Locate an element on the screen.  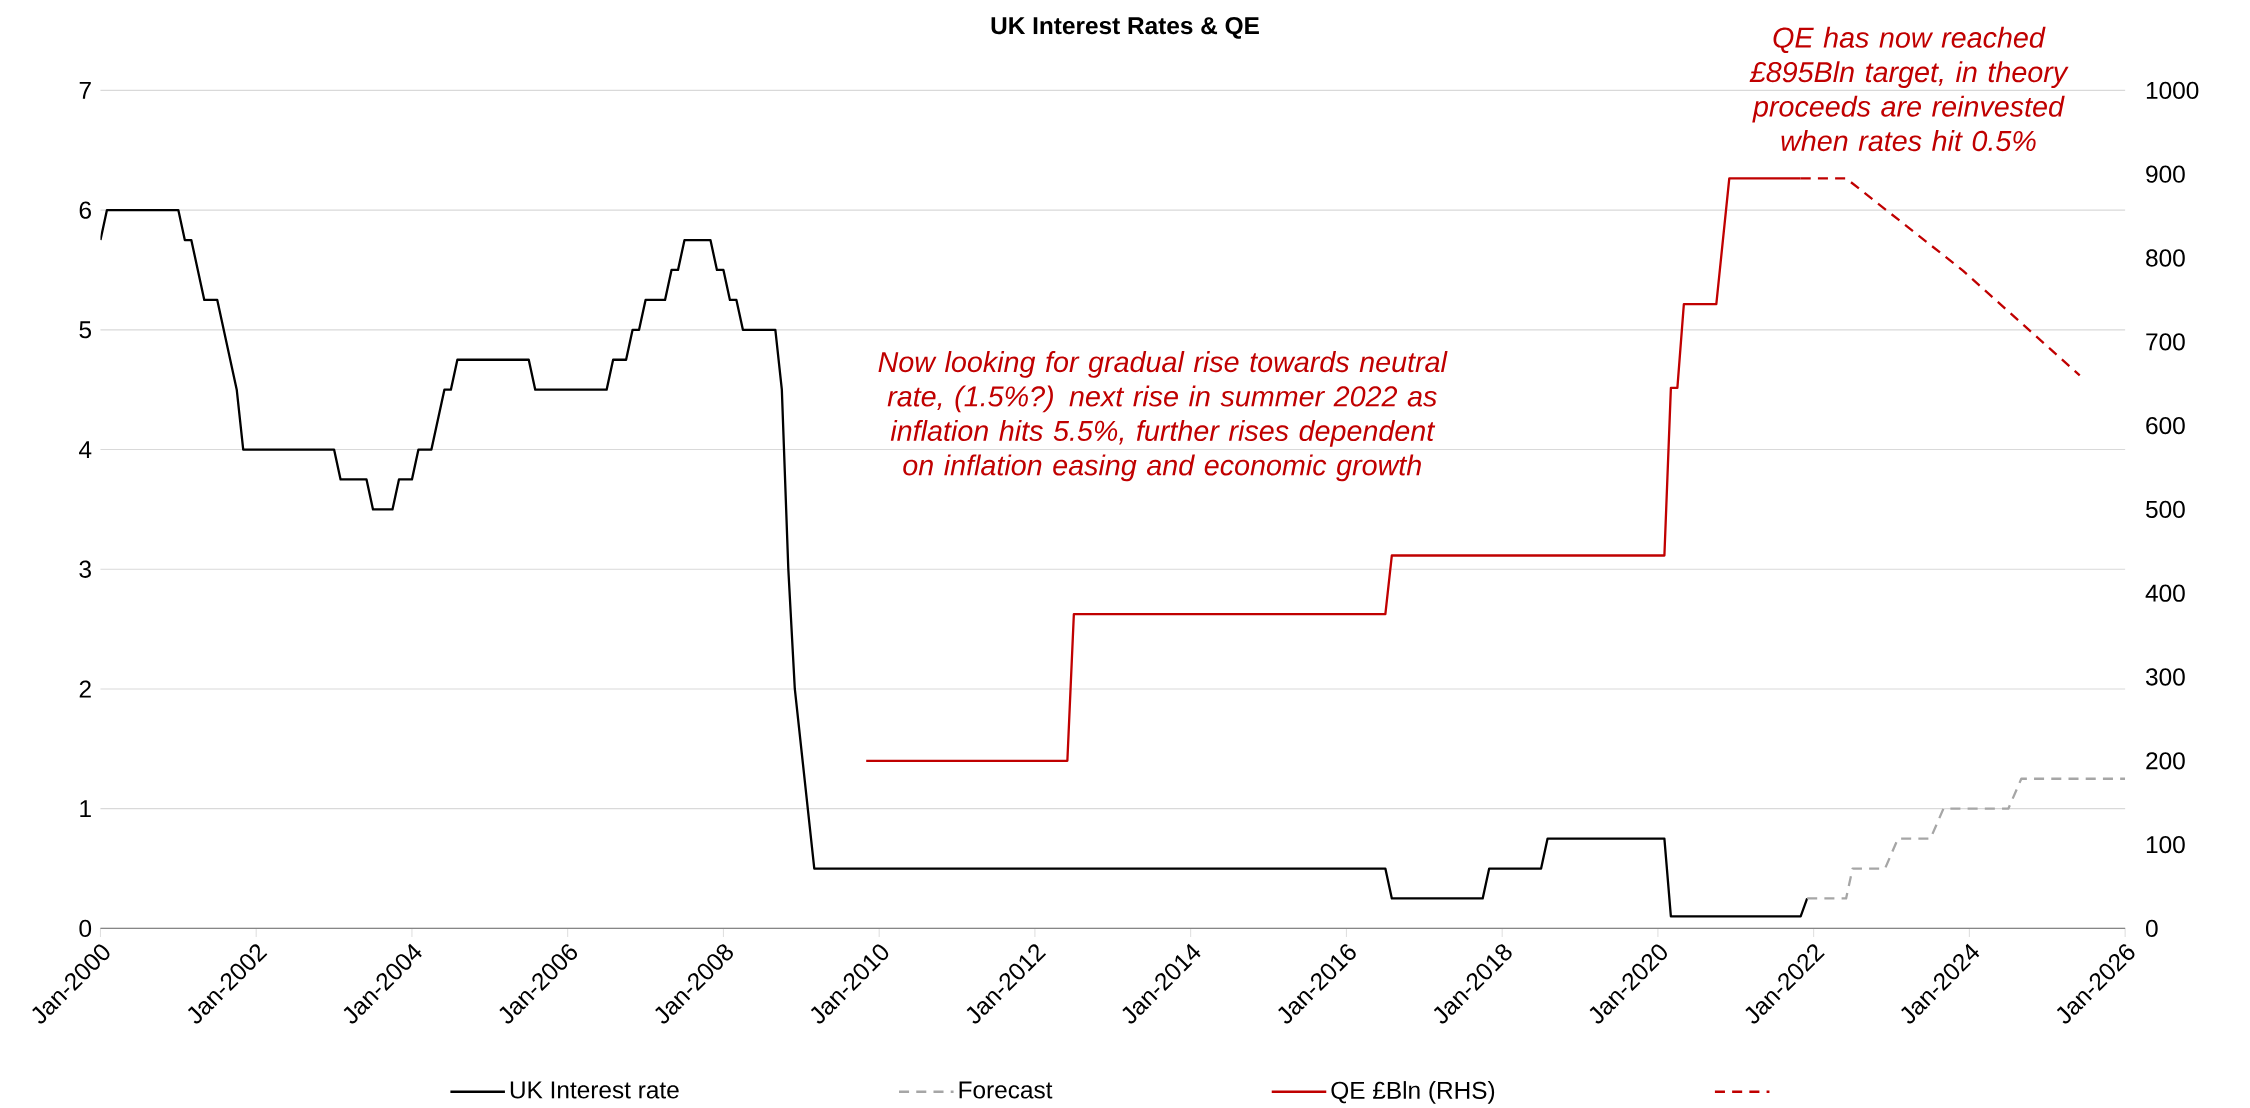
y2-tick-label: 300 is located at coordinates (2165, 677).